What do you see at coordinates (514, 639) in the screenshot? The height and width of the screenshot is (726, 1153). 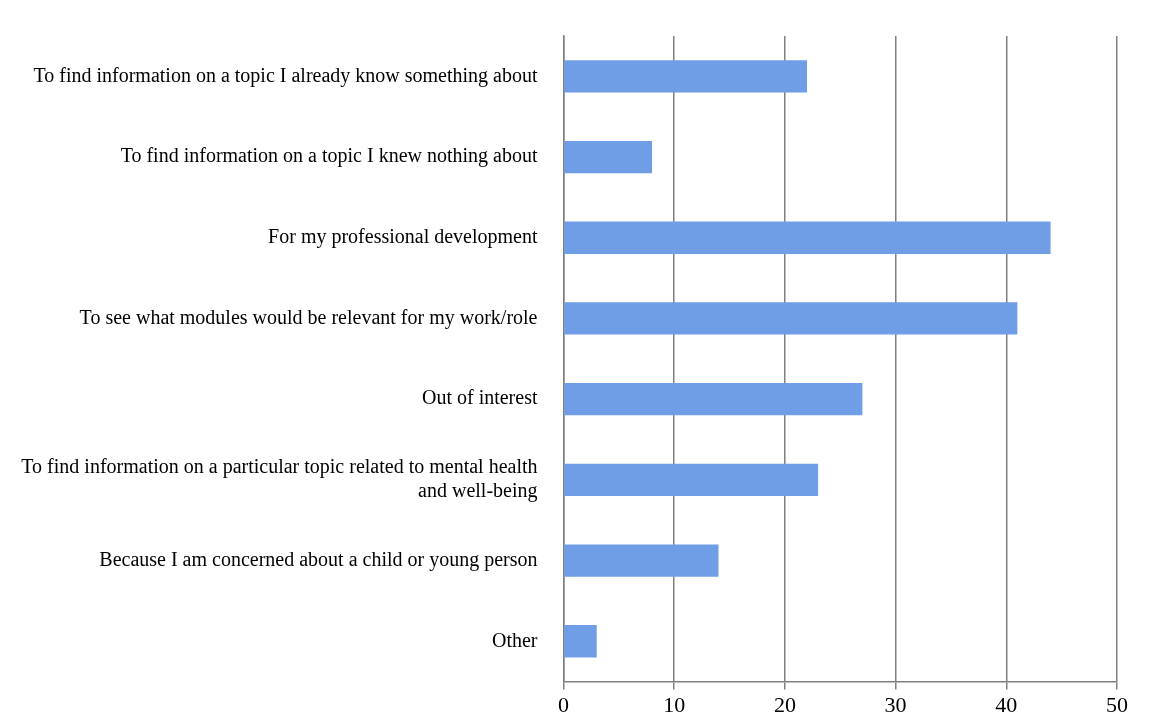 I see `y-tick-label: Other` at bounding box center [514, 639].